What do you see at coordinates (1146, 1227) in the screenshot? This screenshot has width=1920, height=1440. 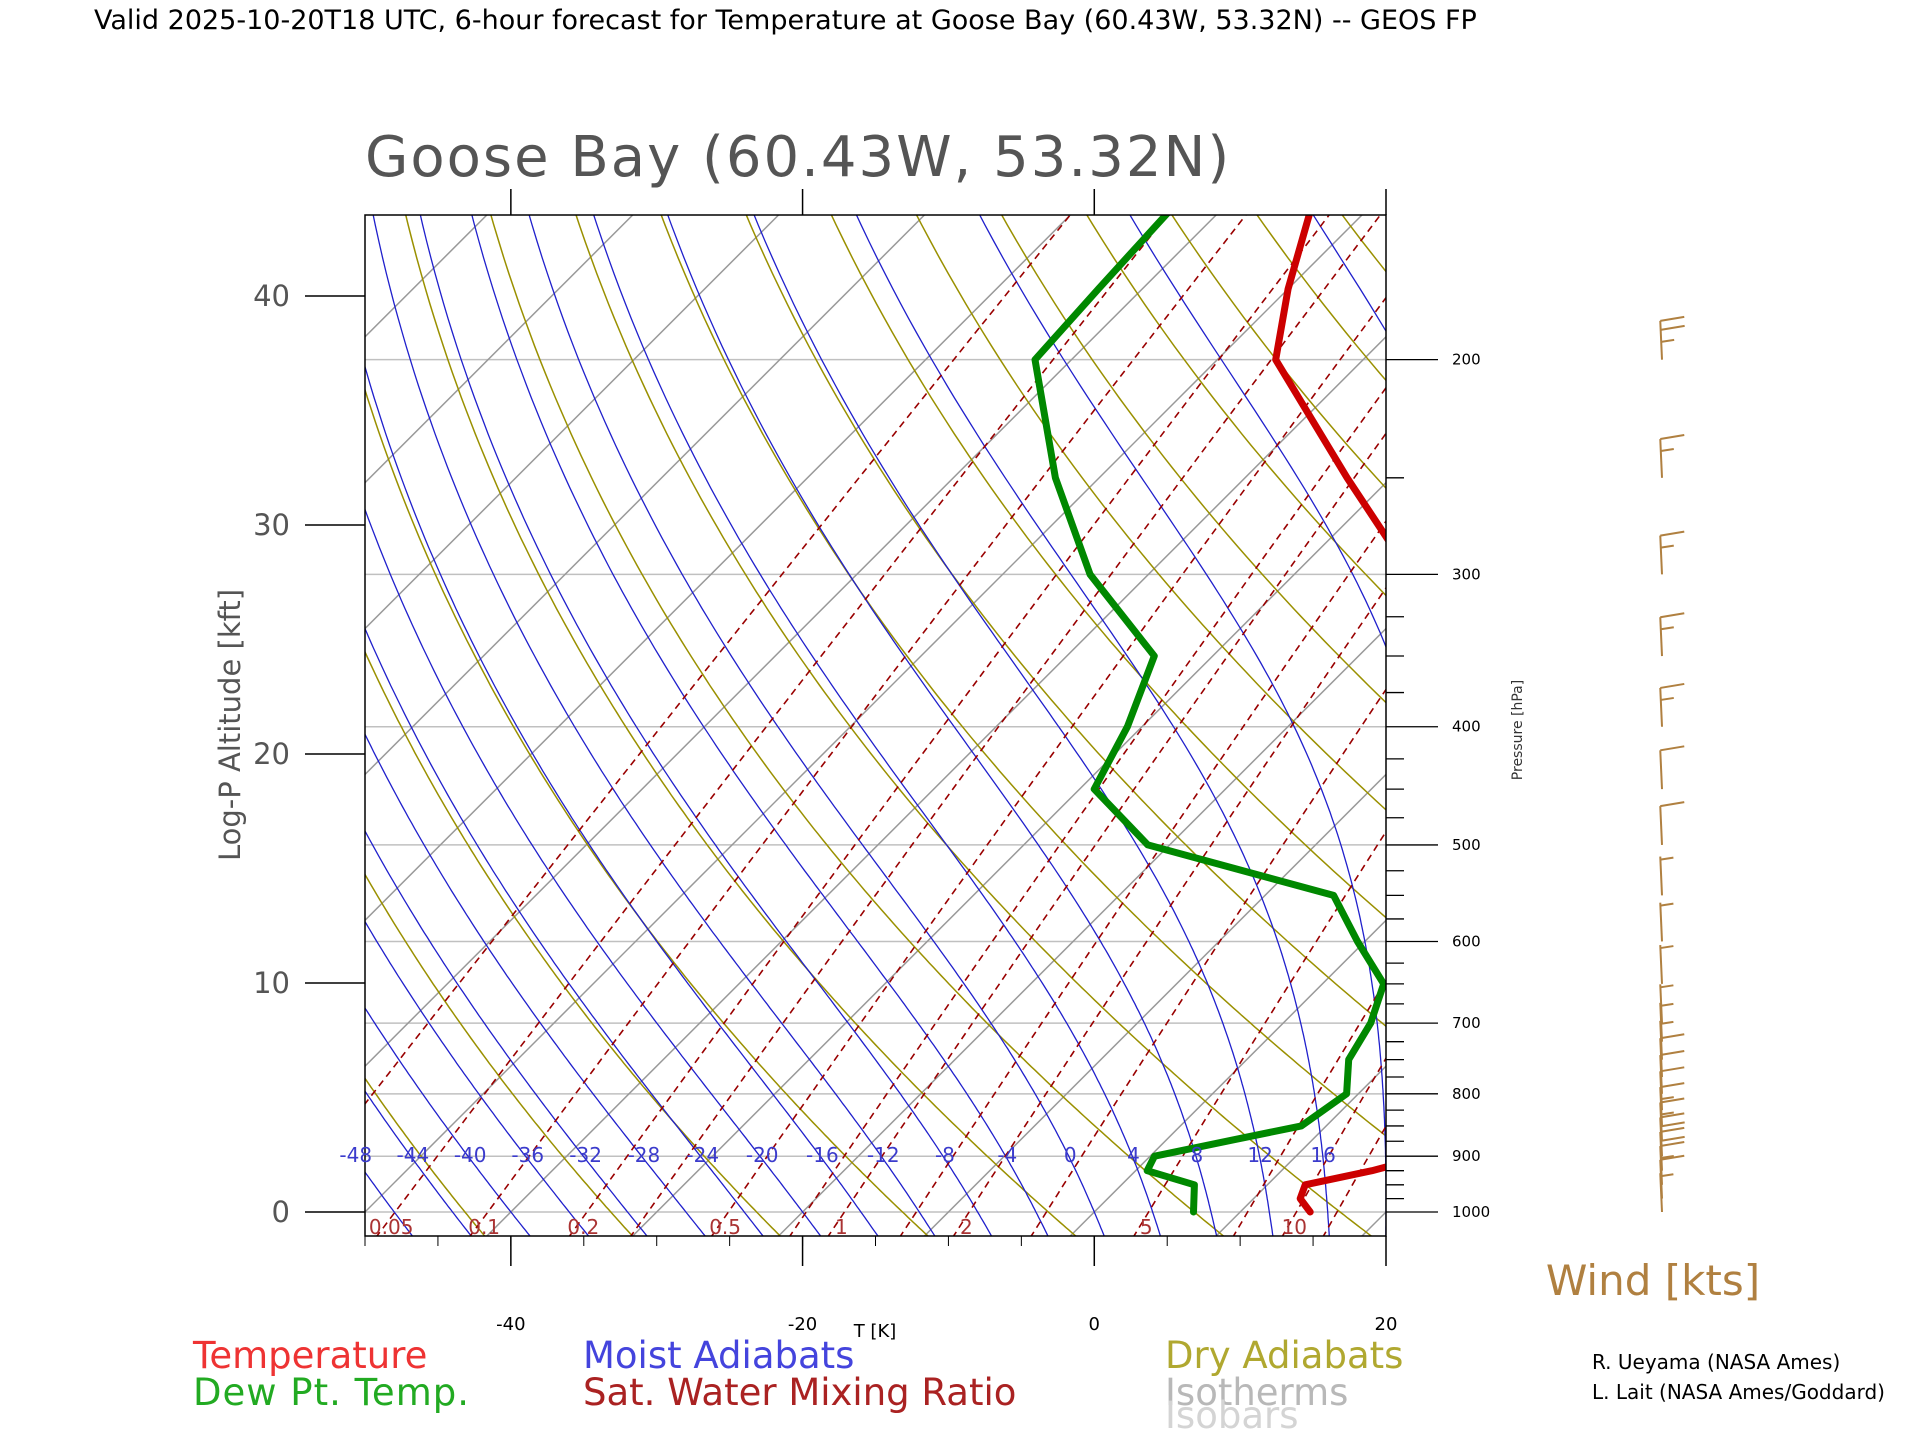 I see `mixing-ratio-label: 5` at bounding box center [1146, 1227].